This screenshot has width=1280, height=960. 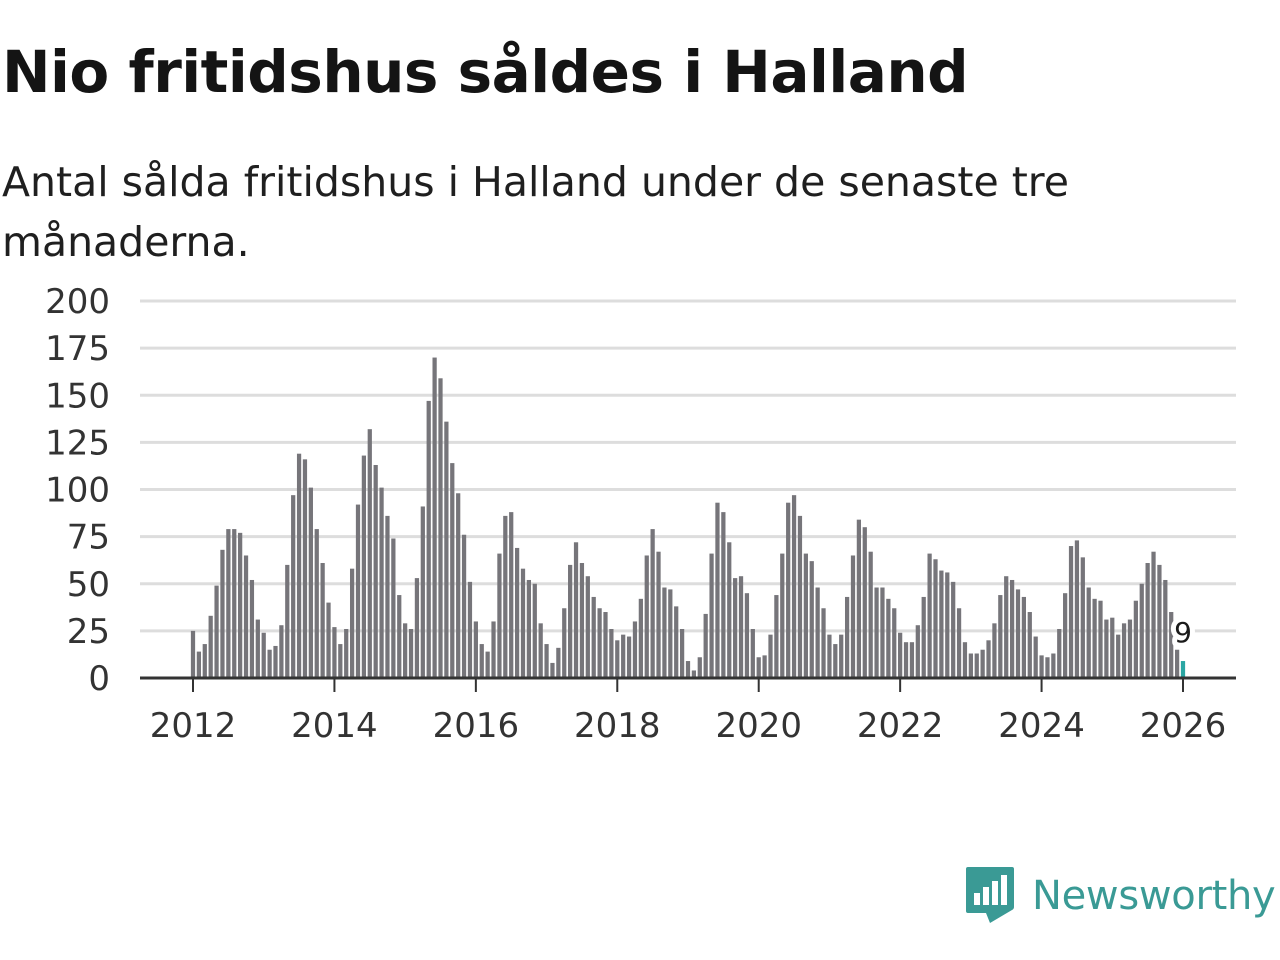 What do you see at coordinates (193, 726) in the screenshot?
I see `x-tick-label: 2012` at bounding box center [193, 726].